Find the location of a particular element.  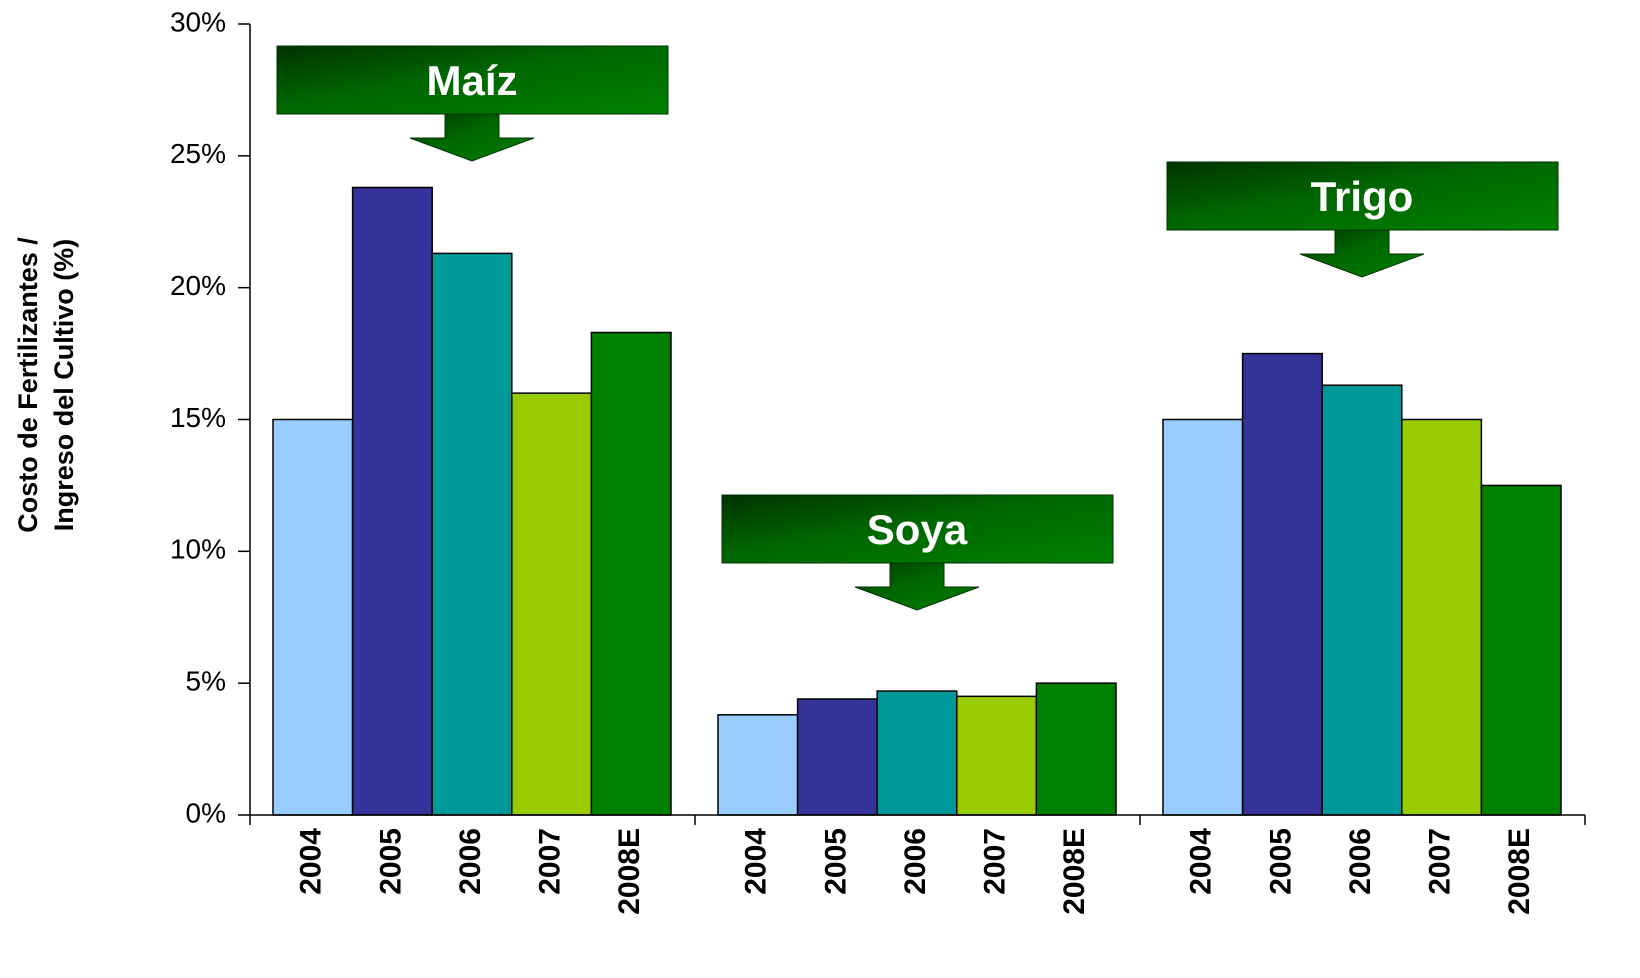

group-label: Maíz is located at coordinates (471, 80).